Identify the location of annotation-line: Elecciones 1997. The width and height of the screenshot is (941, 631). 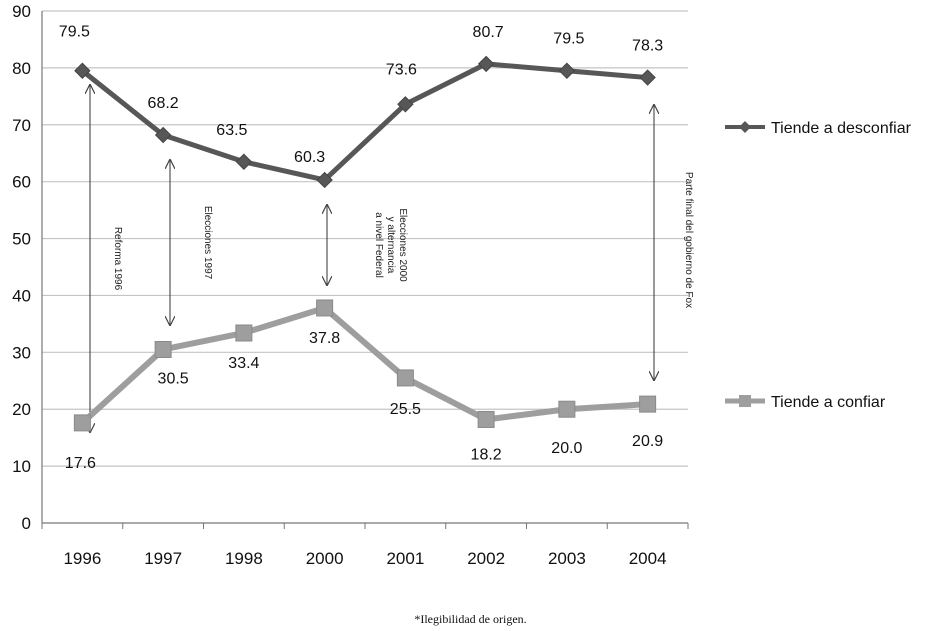
(207, 243).